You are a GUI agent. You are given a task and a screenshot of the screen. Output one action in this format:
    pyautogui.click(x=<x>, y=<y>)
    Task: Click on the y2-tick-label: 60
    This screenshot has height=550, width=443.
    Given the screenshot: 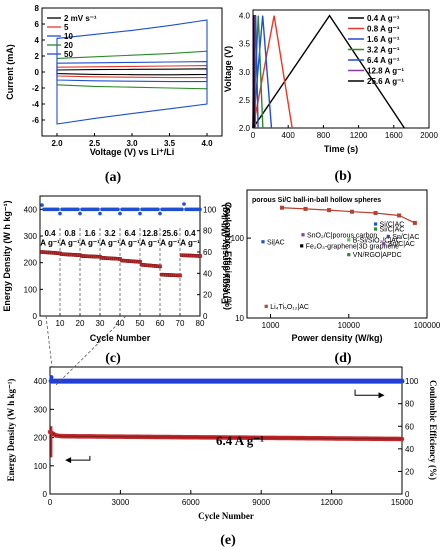 What is the action you would take?
    pyautogui.click(x=207, y=252)
    